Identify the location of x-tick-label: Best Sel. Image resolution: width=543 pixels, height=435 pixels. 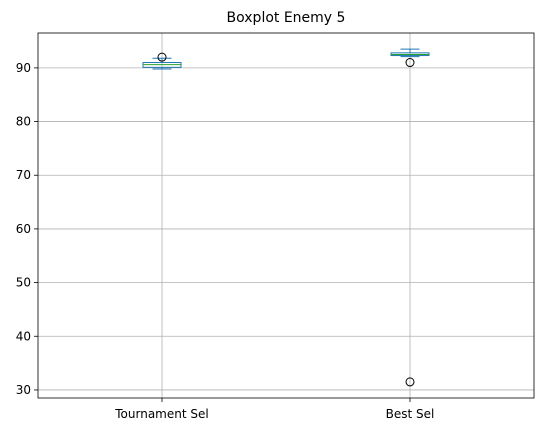
(410, 414).